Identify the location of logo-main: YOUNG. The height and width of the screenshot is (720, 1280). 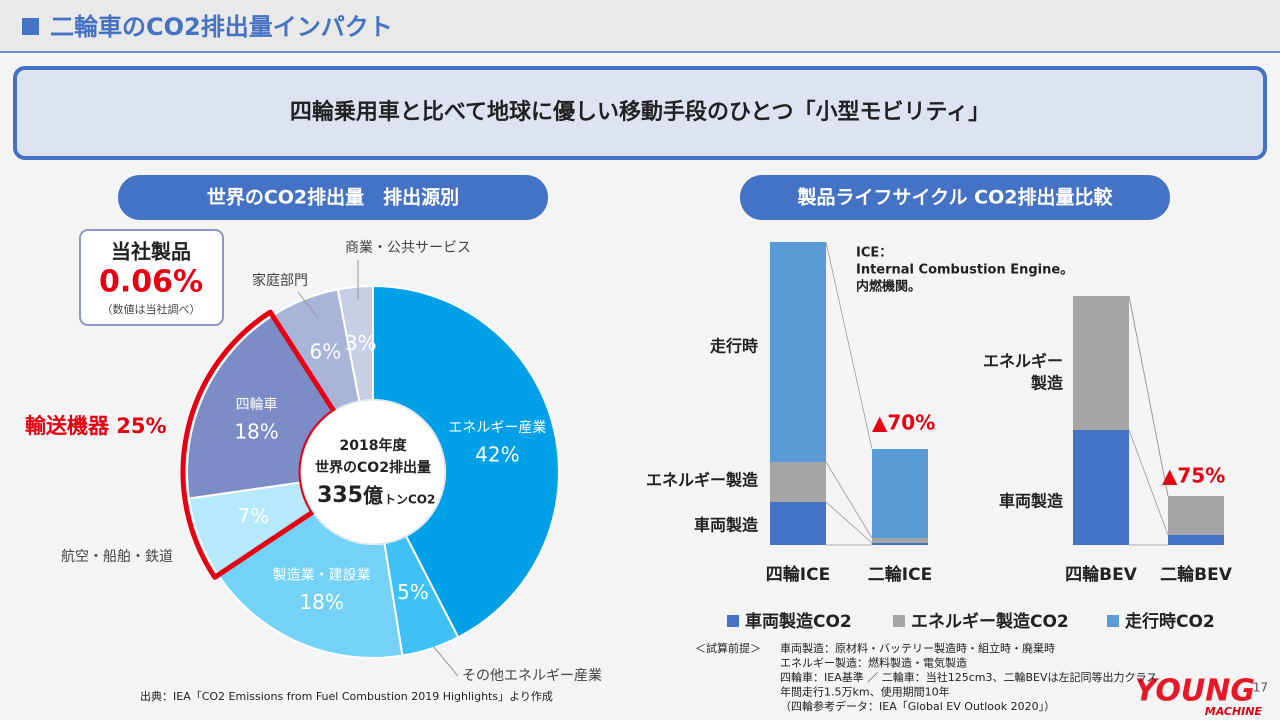
(1195, 691).